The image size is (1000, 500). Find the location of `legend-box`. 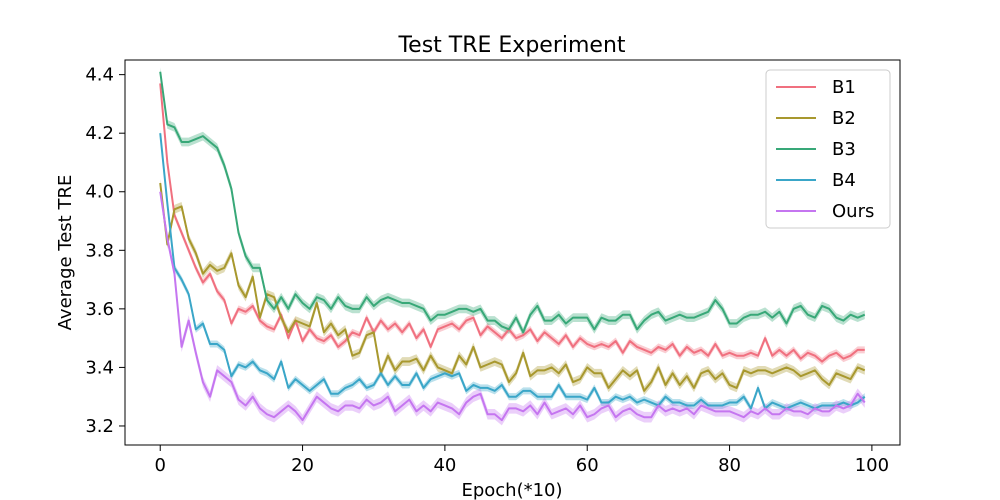

legend-box is located at coordinates (828, 149).